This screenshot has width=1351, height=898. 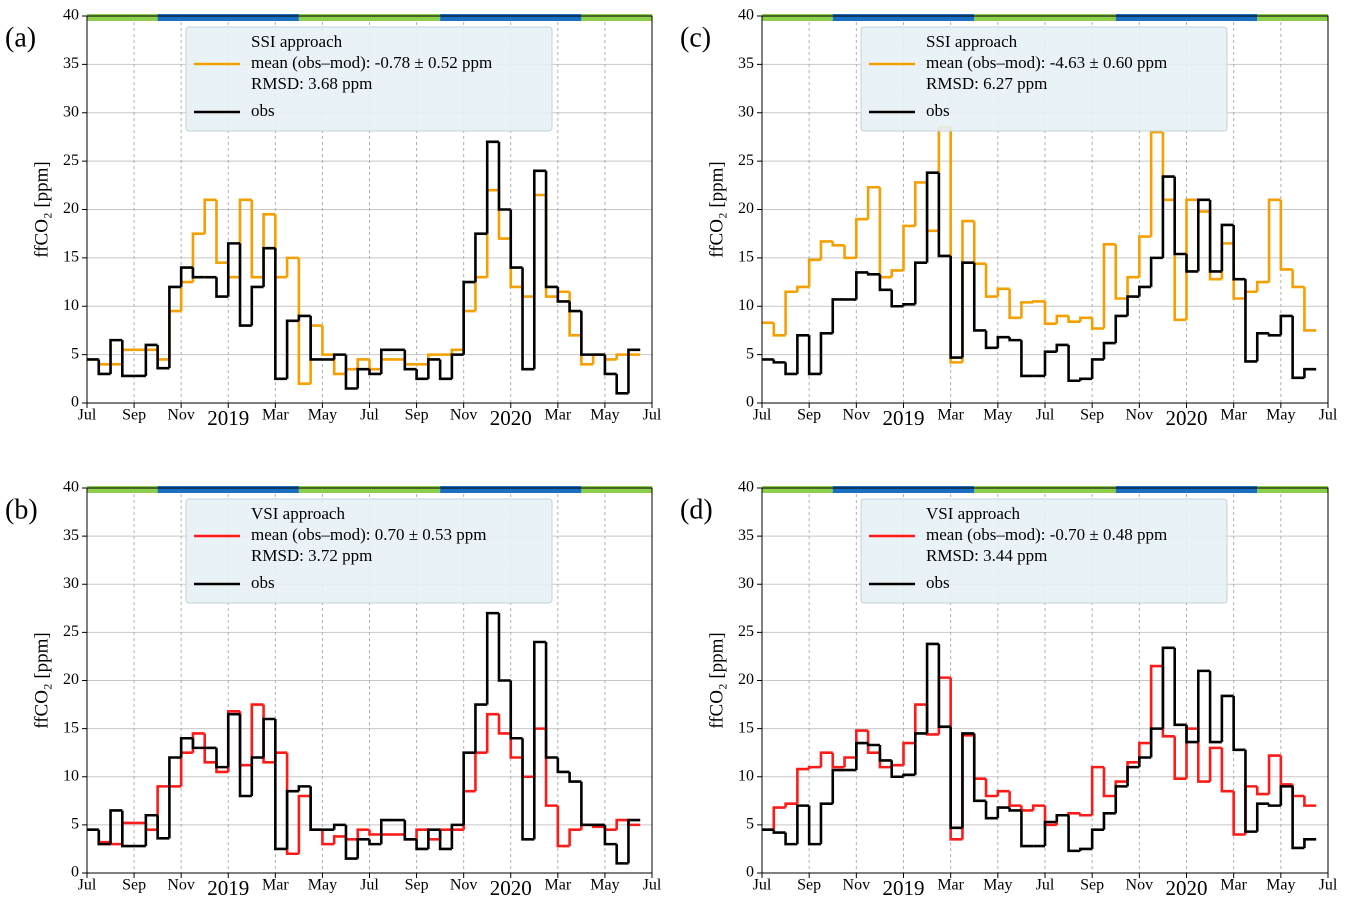 I want to click on x-tick-label: Sep, so click(x=809, y=885).